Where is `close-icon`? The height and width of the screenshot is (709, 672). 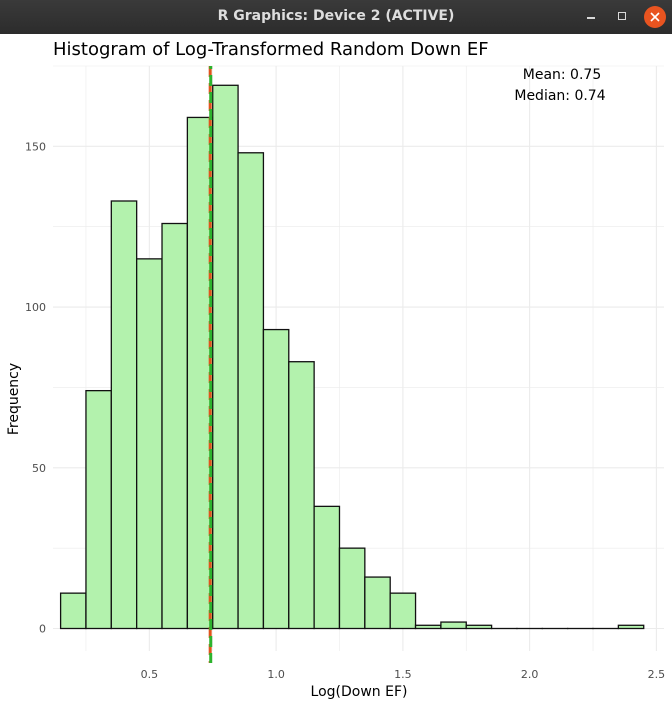
close-icon is located at coordinates (655, 17).